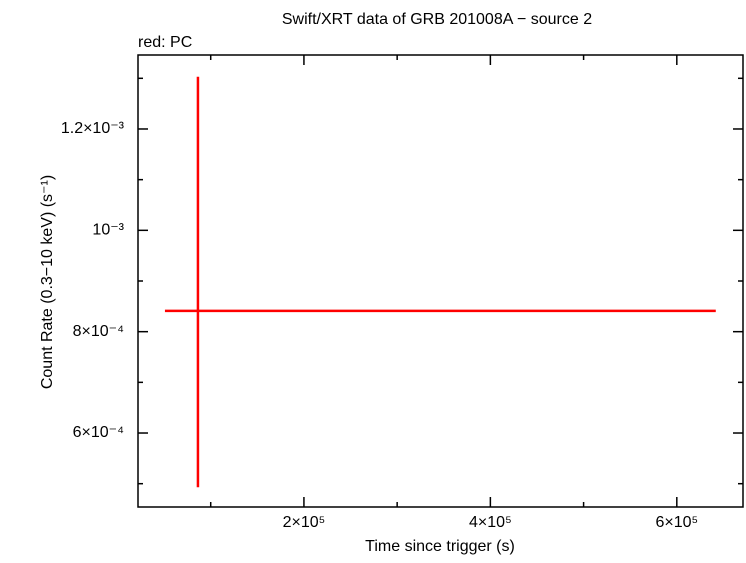 This screenshot has height=563, width=746. What do you see at coordinates (98, 331) in the screenshot?
I see `y-tick-label: 8×10⁻⁴` at bounding box center [98, 331].